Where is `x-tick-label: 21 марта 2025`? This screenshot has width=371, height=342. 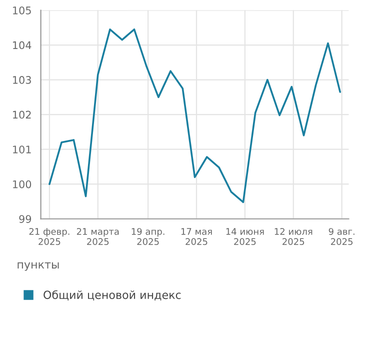
x-tick-label: 21 марта 2025 is located at coordinates (97, 237).